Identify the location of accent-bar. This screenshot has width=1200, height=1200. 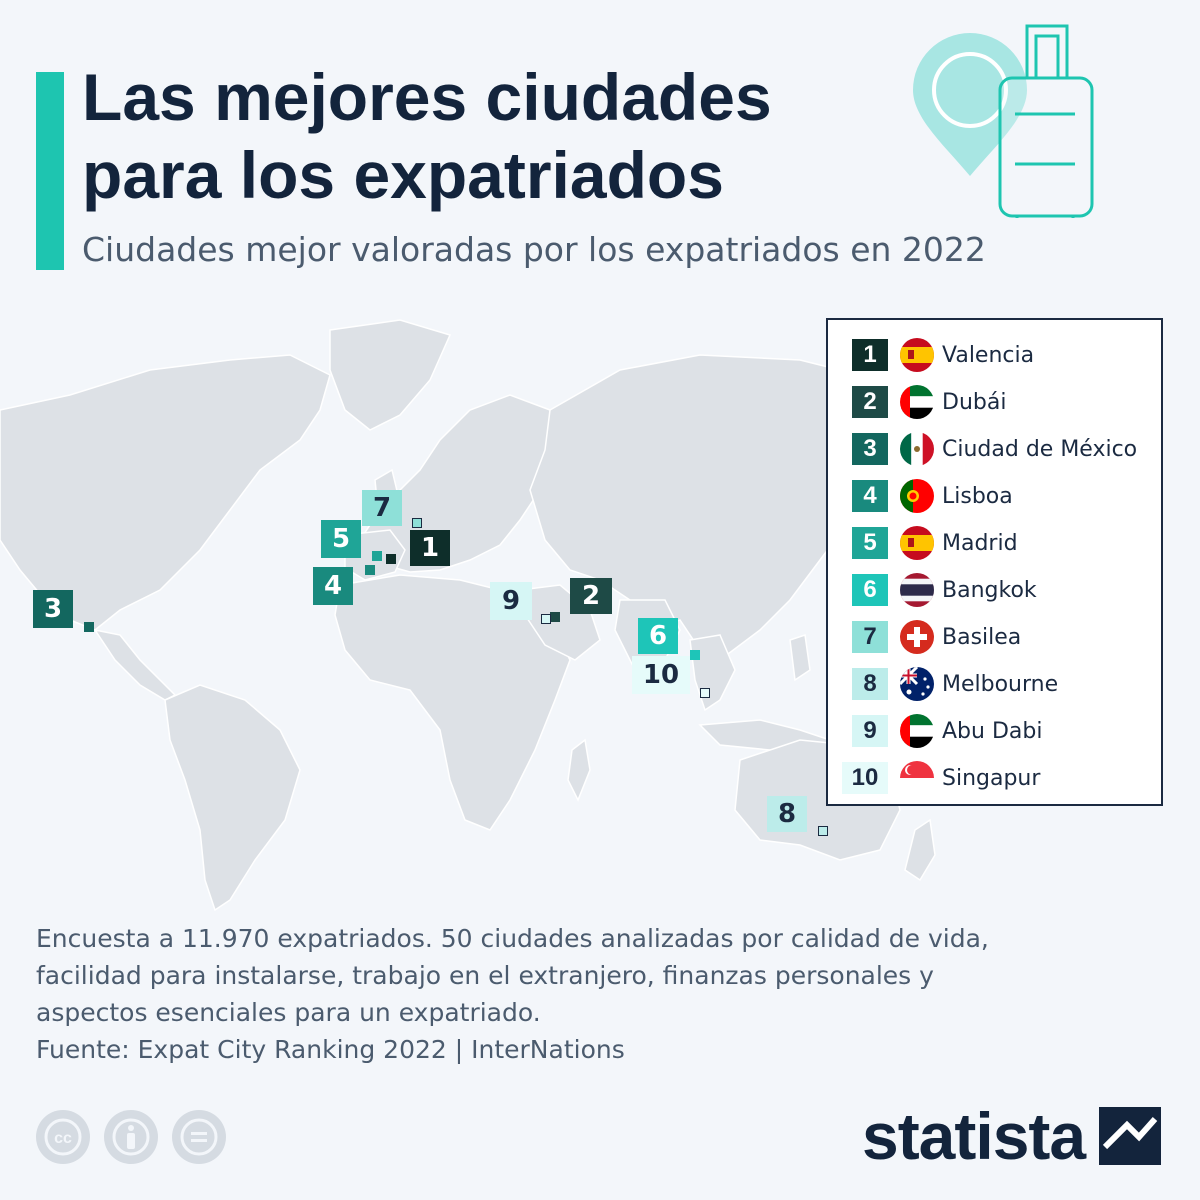
(50, 171).